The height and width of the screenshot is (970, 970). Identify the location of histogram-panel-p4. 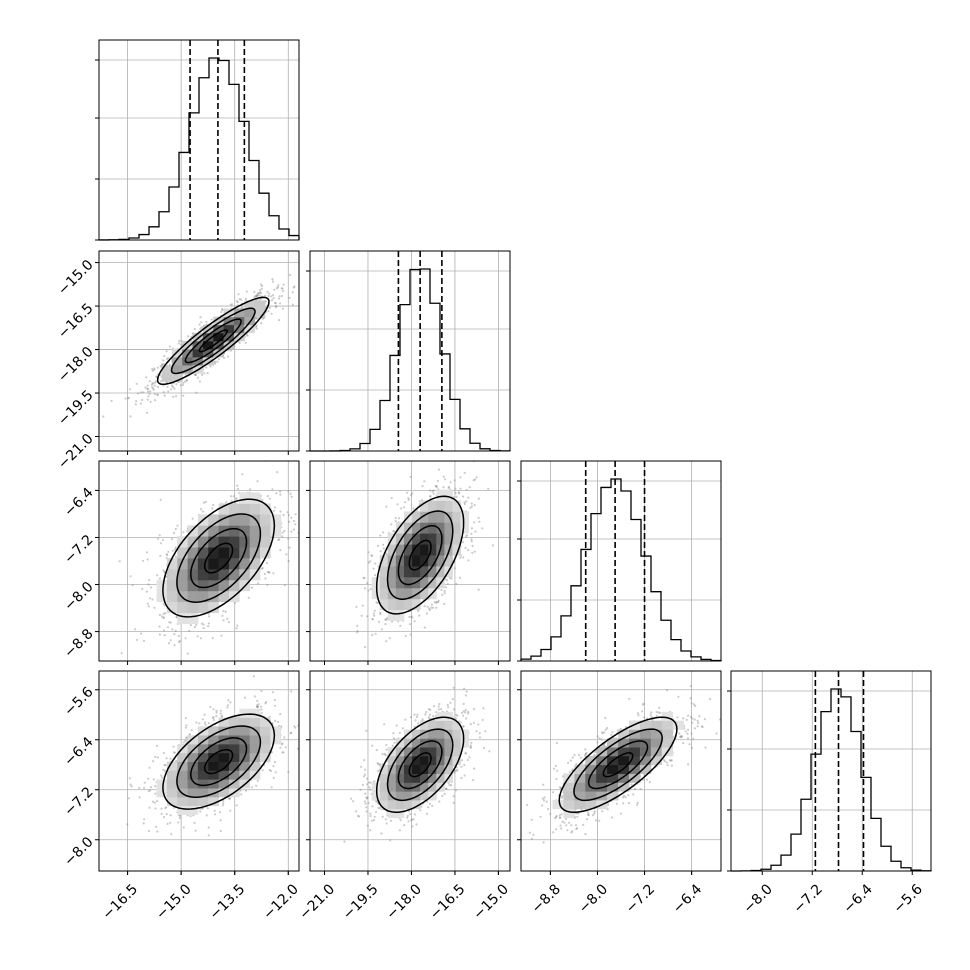
(829, 771).